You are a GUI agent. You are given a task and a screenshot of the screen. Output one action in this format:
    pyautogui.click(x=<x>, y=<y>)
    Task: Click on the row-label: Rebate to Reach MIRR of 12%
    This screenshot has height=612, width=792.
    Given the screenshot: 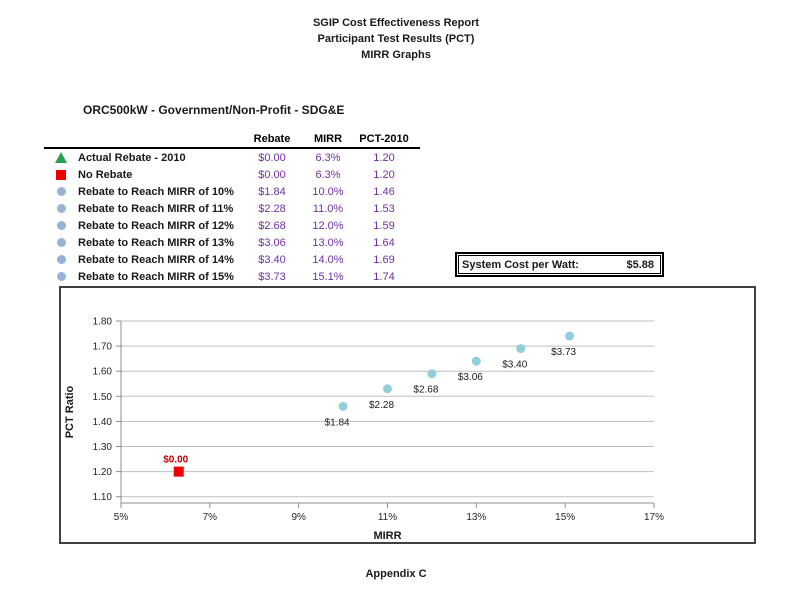 What is the action you would take?
    pyautogui.click(x=156, y=225)
    